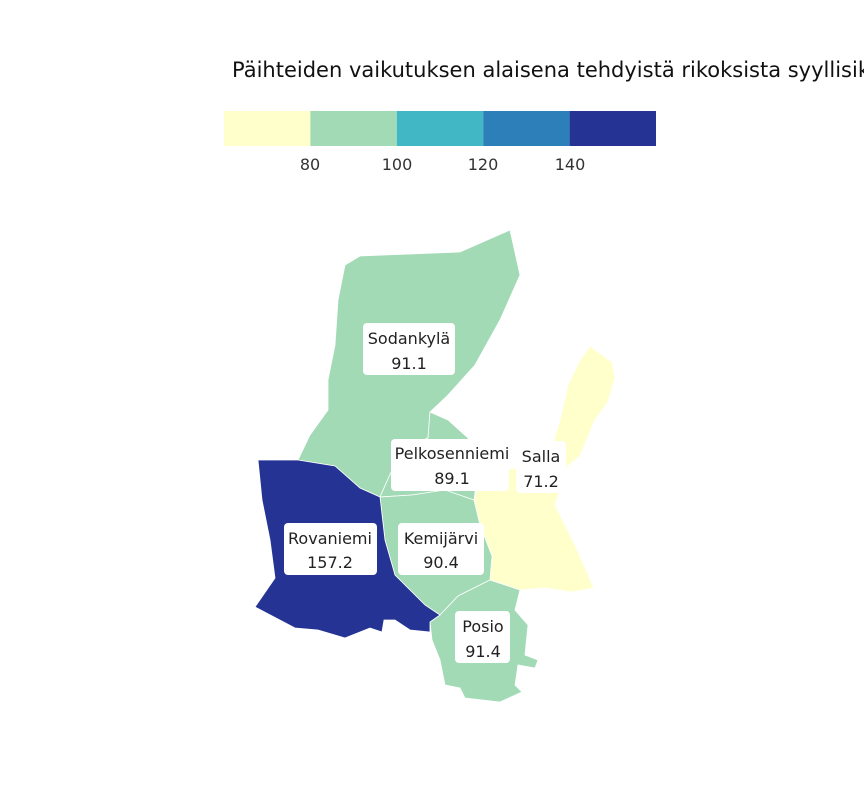 This screenshot has width=864, height=792. I want to click on label-salla: Salla 71.2, so click(541, 467).